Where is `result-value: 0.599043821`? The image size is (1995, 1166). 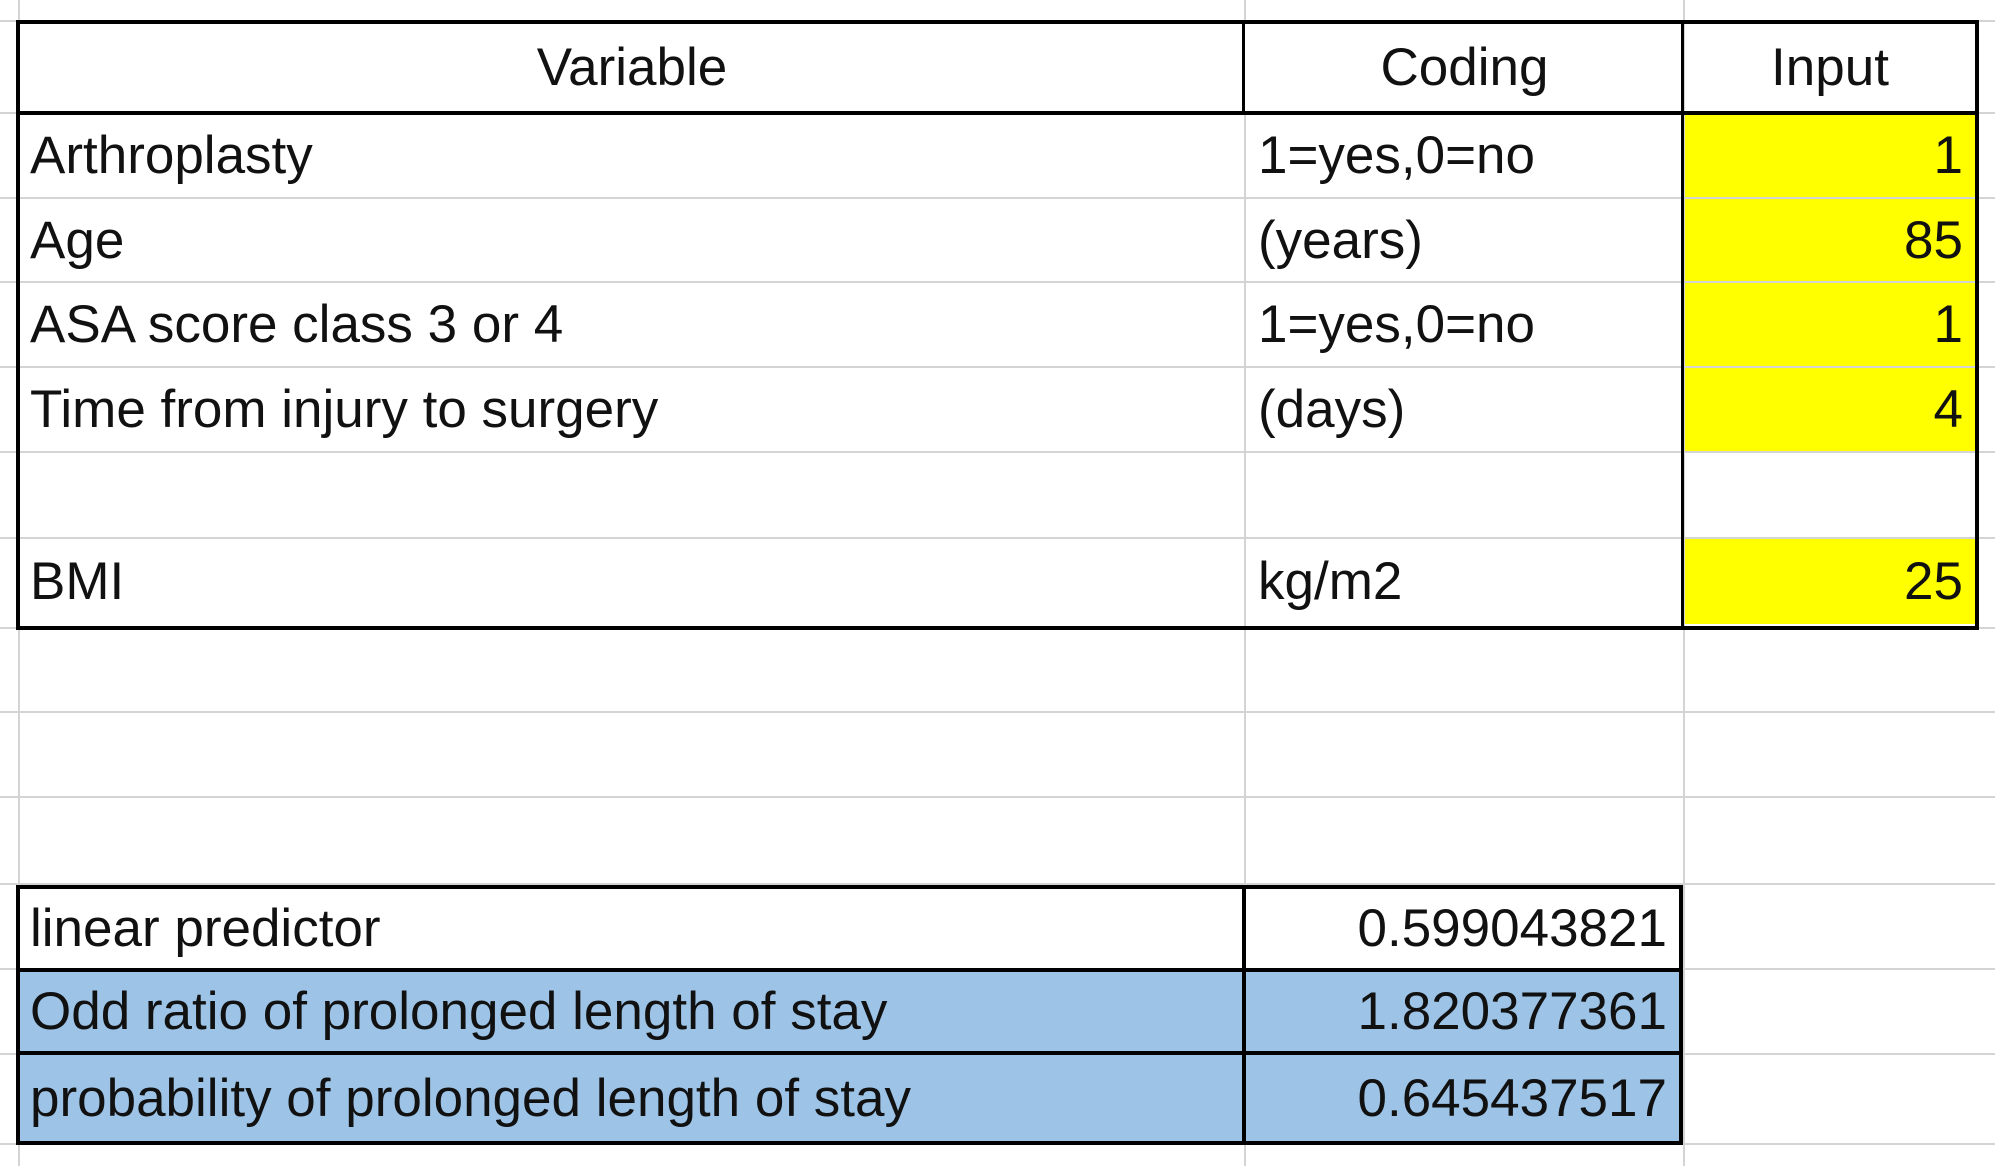
result-value: 0.599043821 is located at coordinates (1462, 928).